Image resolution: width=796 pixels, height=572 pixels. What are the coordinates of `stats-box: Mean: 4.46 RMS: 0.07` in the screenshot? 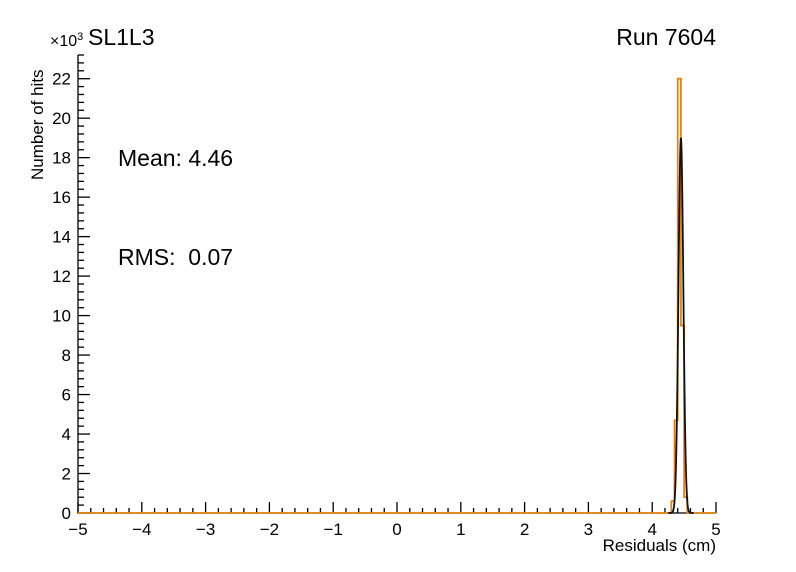 It's located at (175, 208).